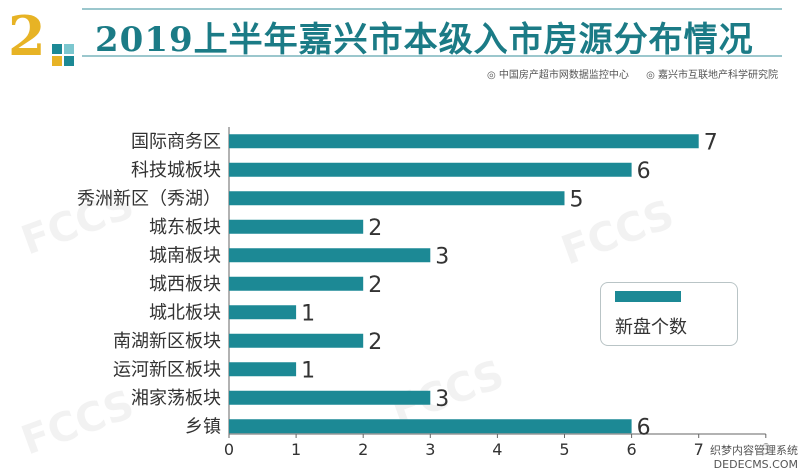 The height and width of the screenshot is (474, 800). I want to click on category-label: 城南板块, so click(185, 255).